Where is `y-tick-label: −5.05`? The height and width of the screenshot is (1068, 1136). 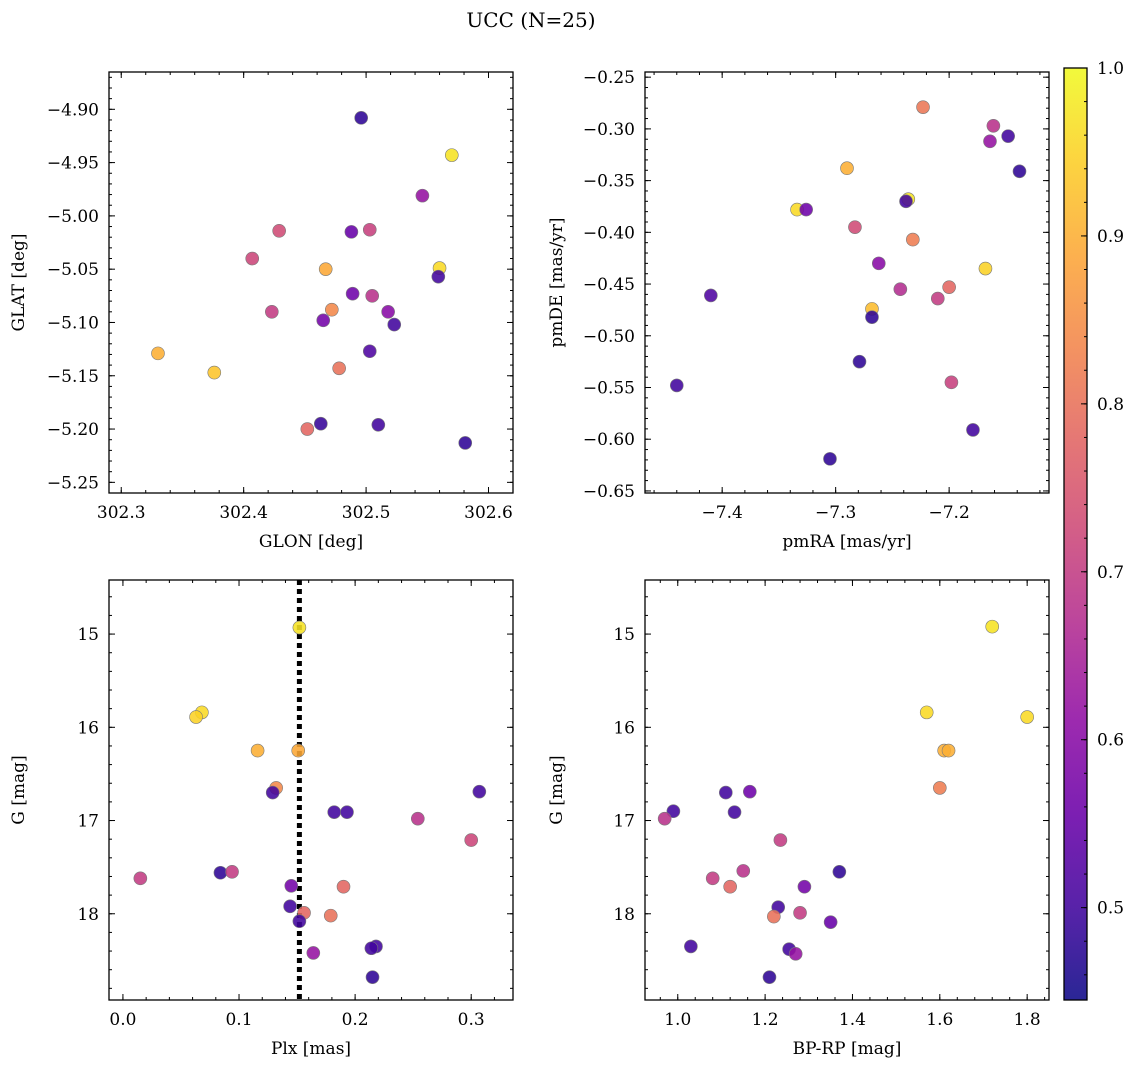
y-tick-label: −5.05 is located at coordinates (73, 270).